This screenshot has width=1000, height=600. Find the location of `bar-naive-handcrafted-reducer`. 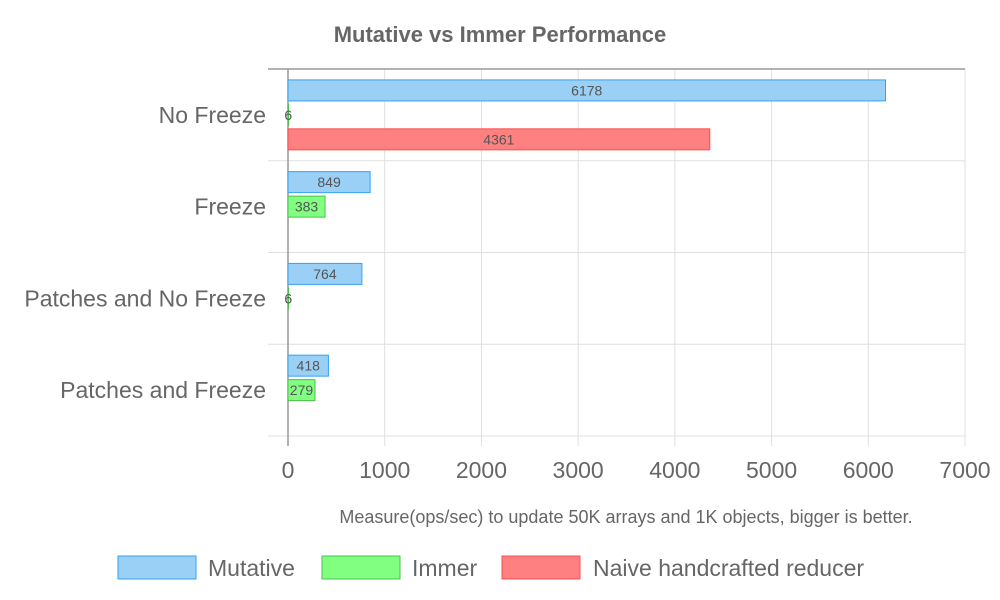

bar-naive-handcrafted-reducer is located at coordinates (499, 139).